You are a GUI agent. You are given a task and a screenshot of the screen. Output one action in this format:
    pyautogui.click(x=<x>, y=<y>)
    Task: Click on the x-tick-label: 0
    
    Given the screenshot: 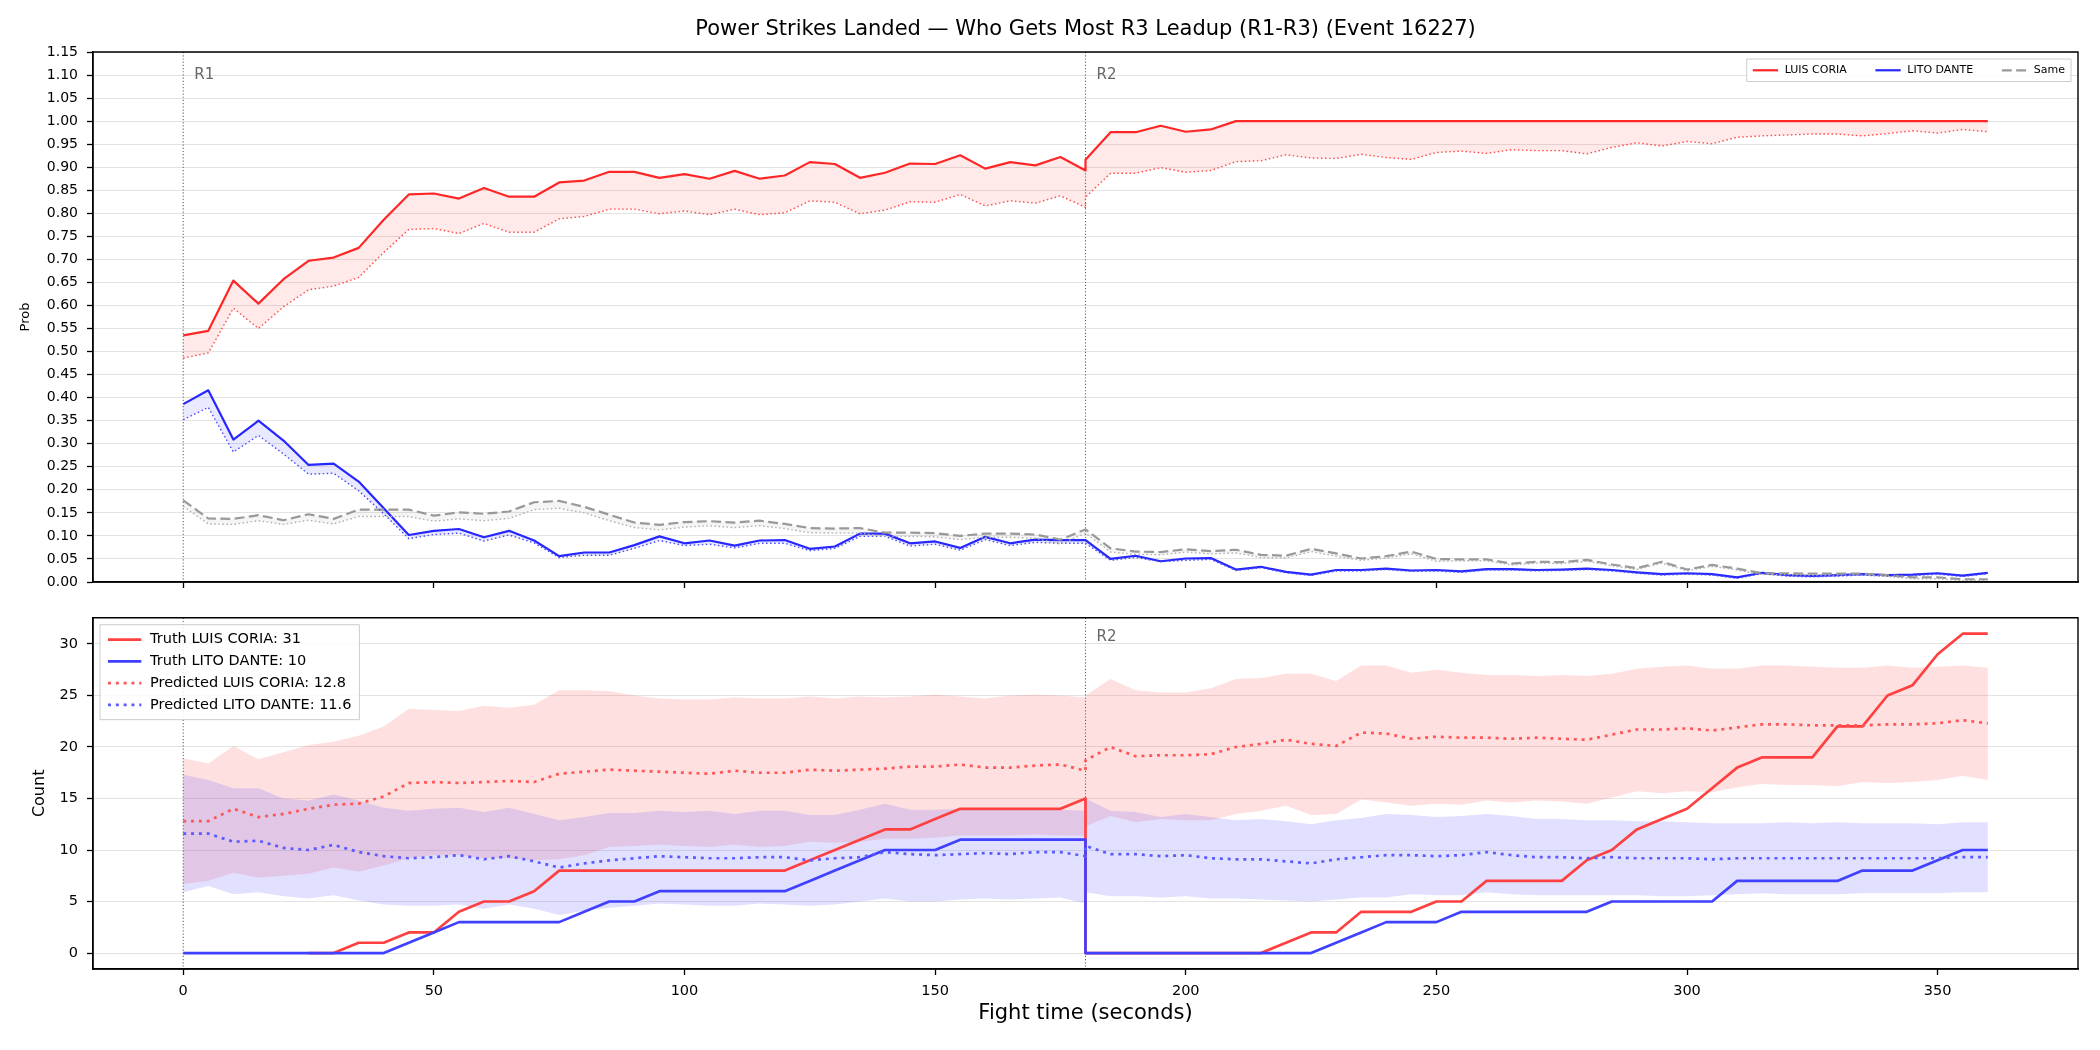 What is the action you would take?
    pyautogui.click(x=183, y=990)
    